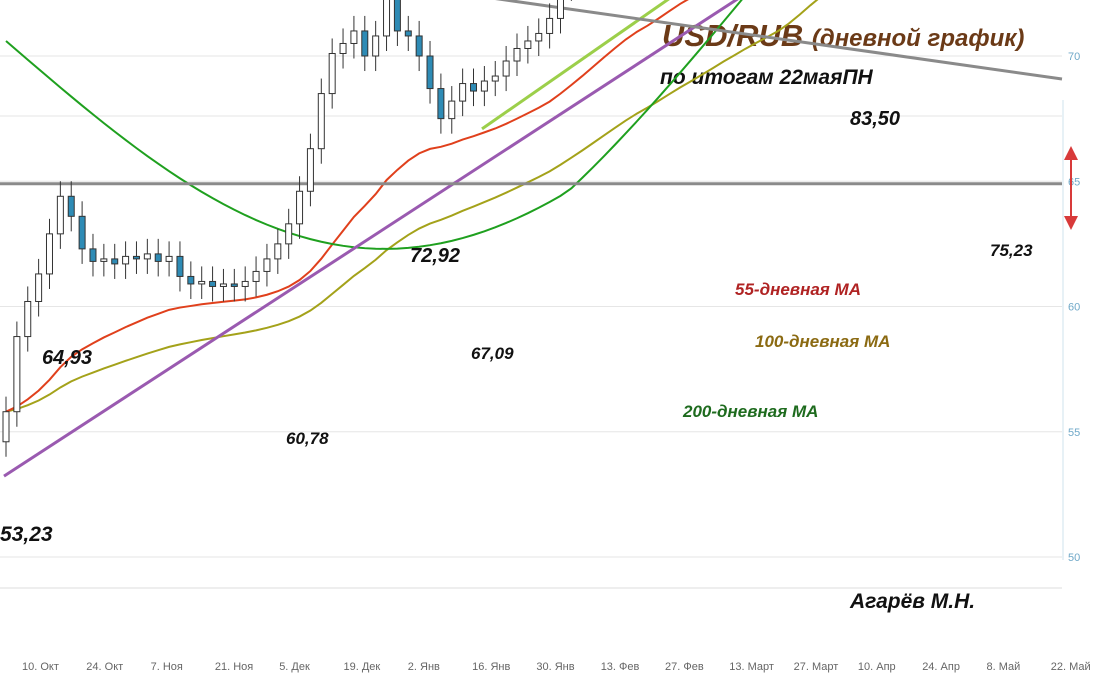 The image size is (1110, 678). Describe the element at coordinates (492, 353) in the screenshot. I see `level-label-67-09: 67,09` at that location.